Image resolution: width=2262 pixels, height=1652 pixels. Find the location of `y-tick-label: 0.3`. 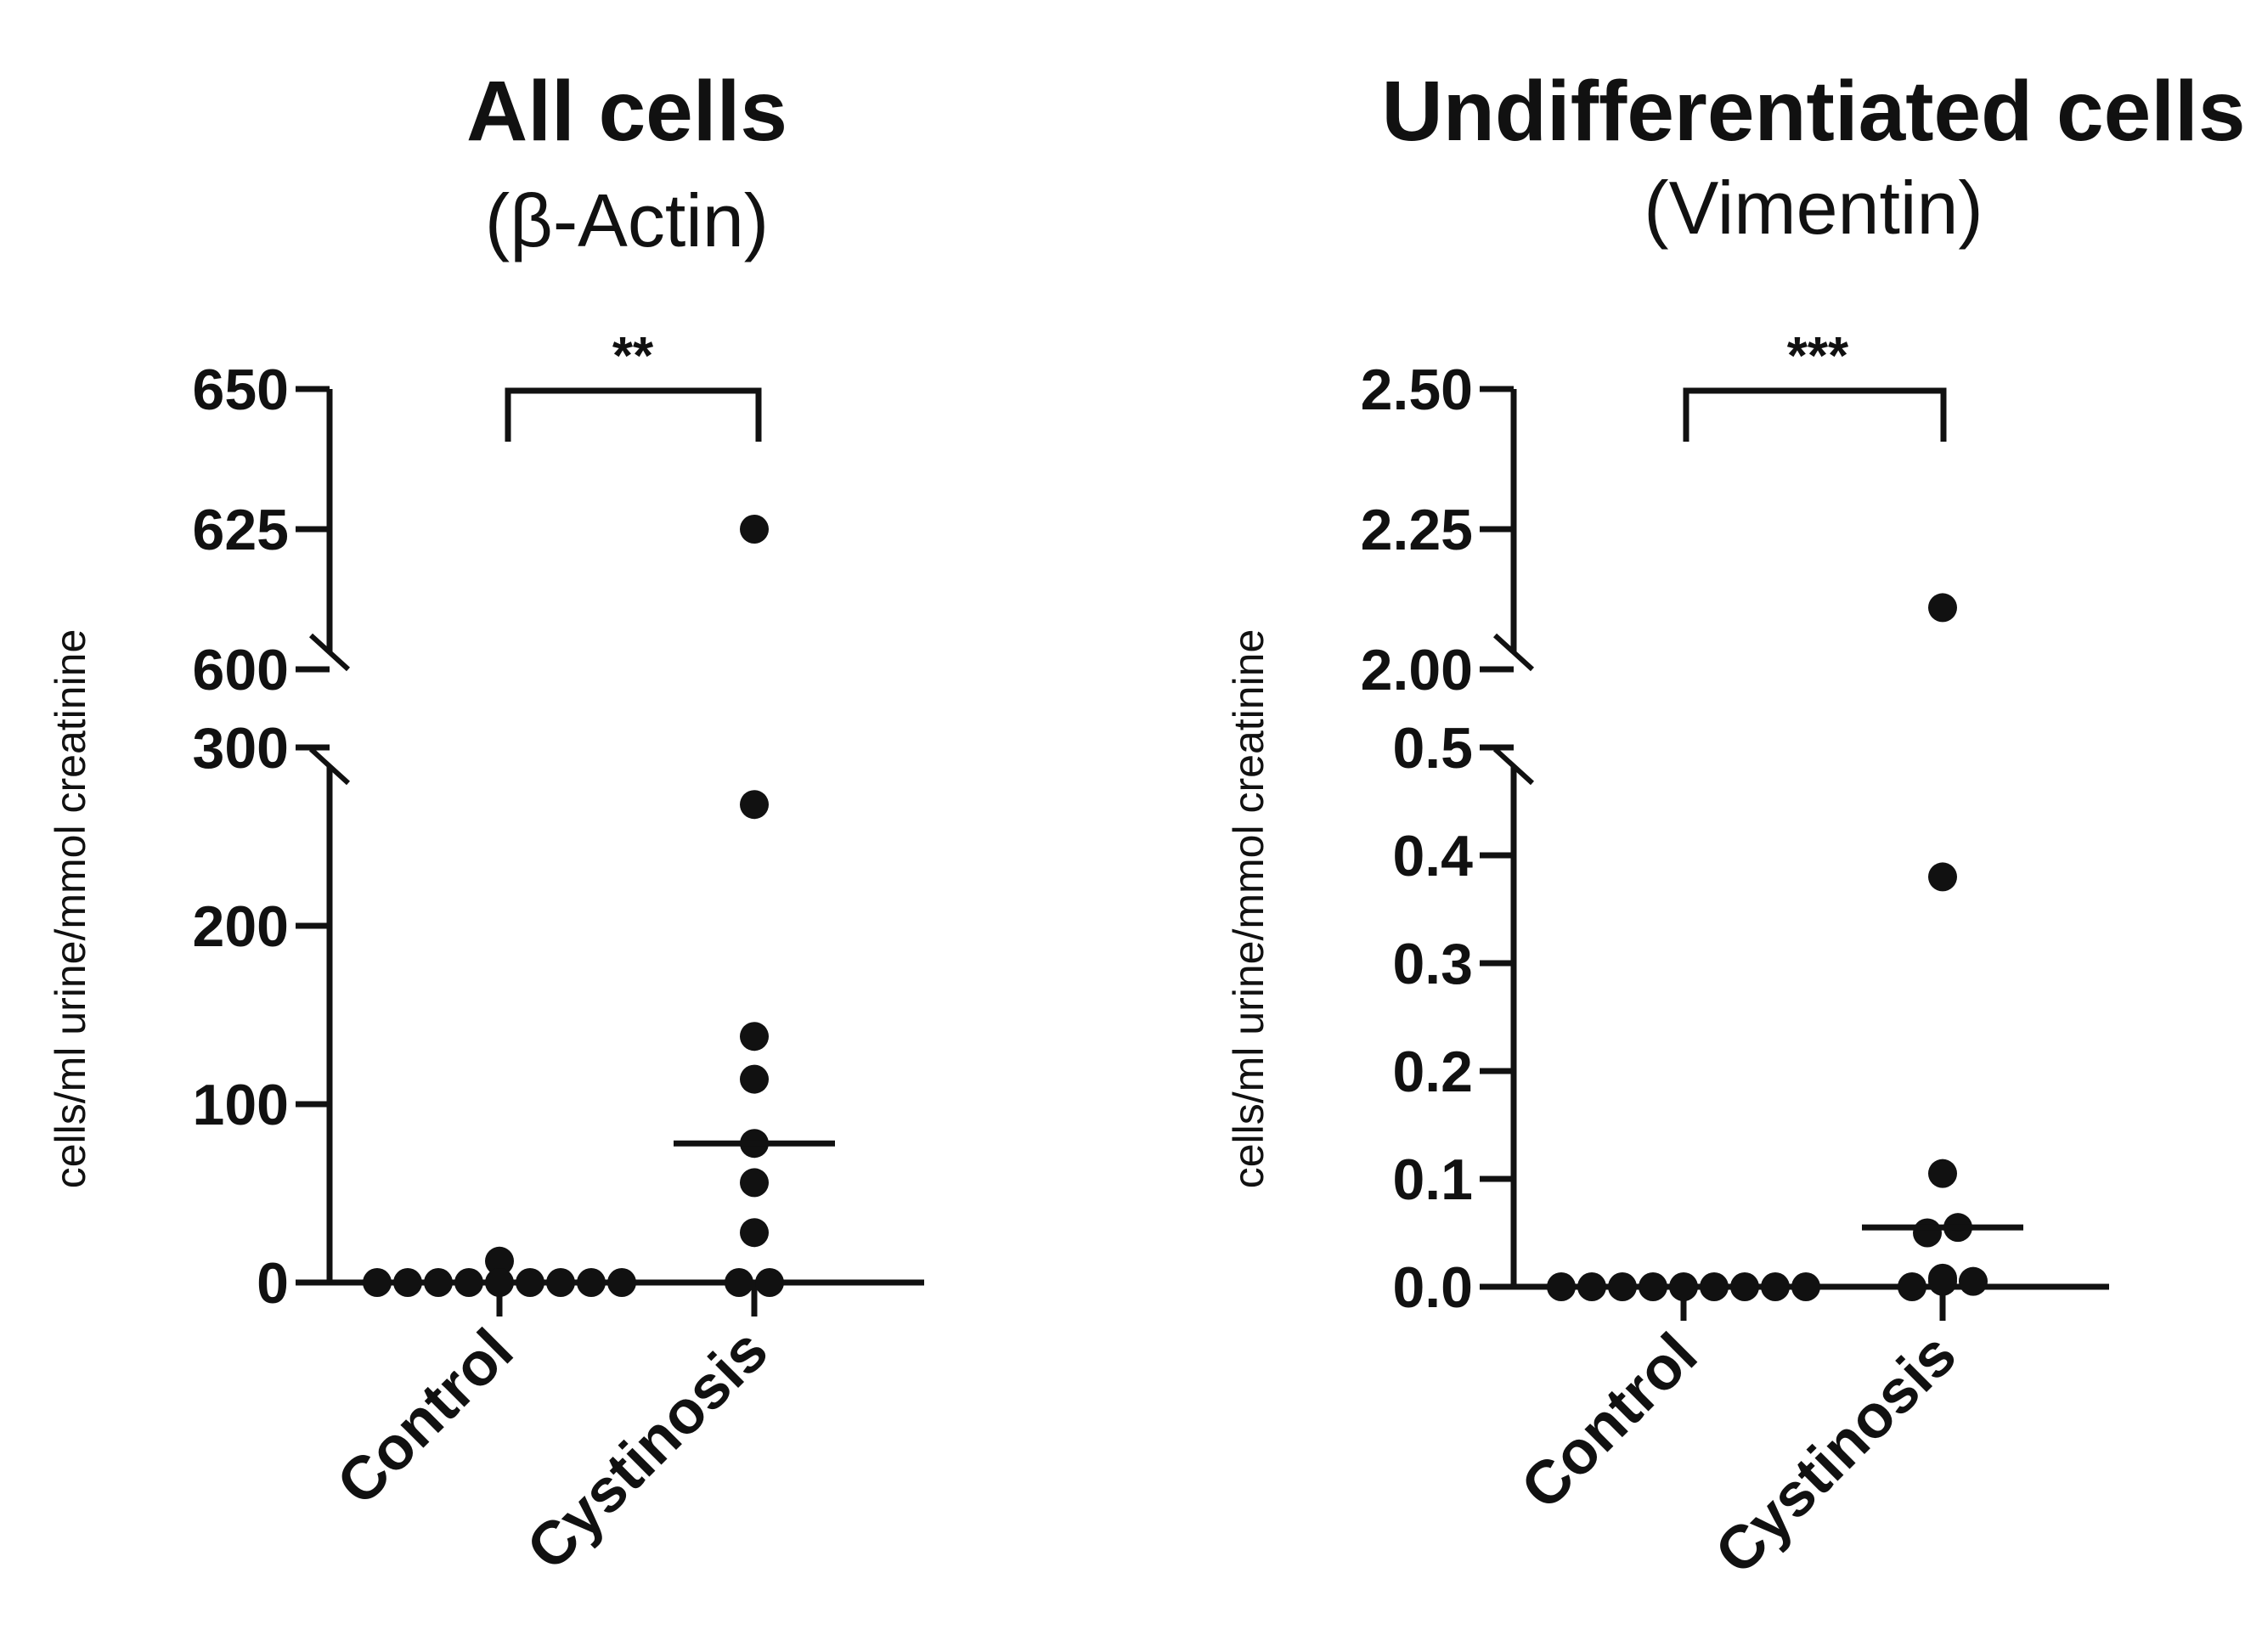

y-tick-label: 0.3 is located at coordinates (1432, 964).